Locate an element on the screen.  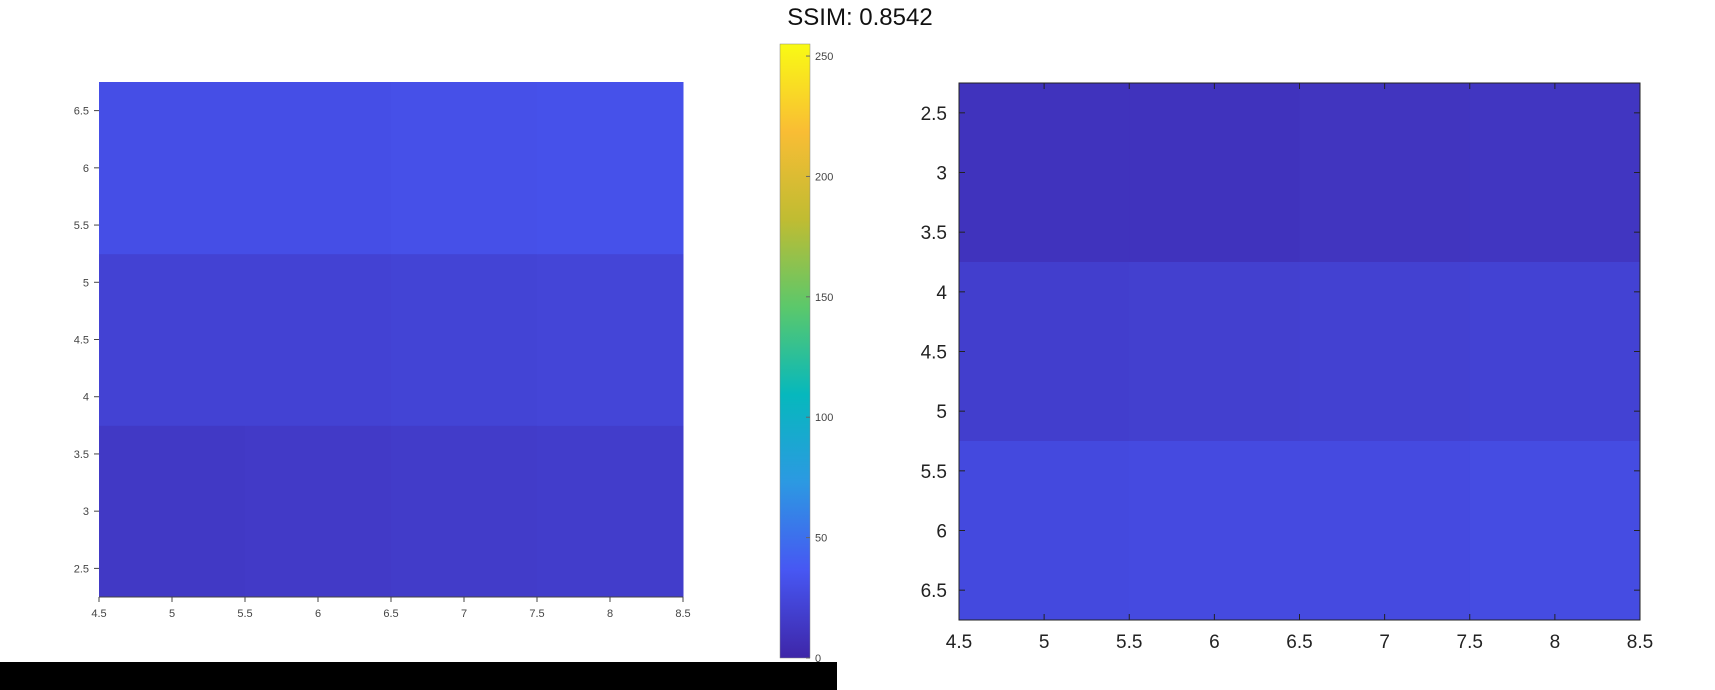
figure-title: SSIM: 0.8542 is located at coordinates (860, 17).